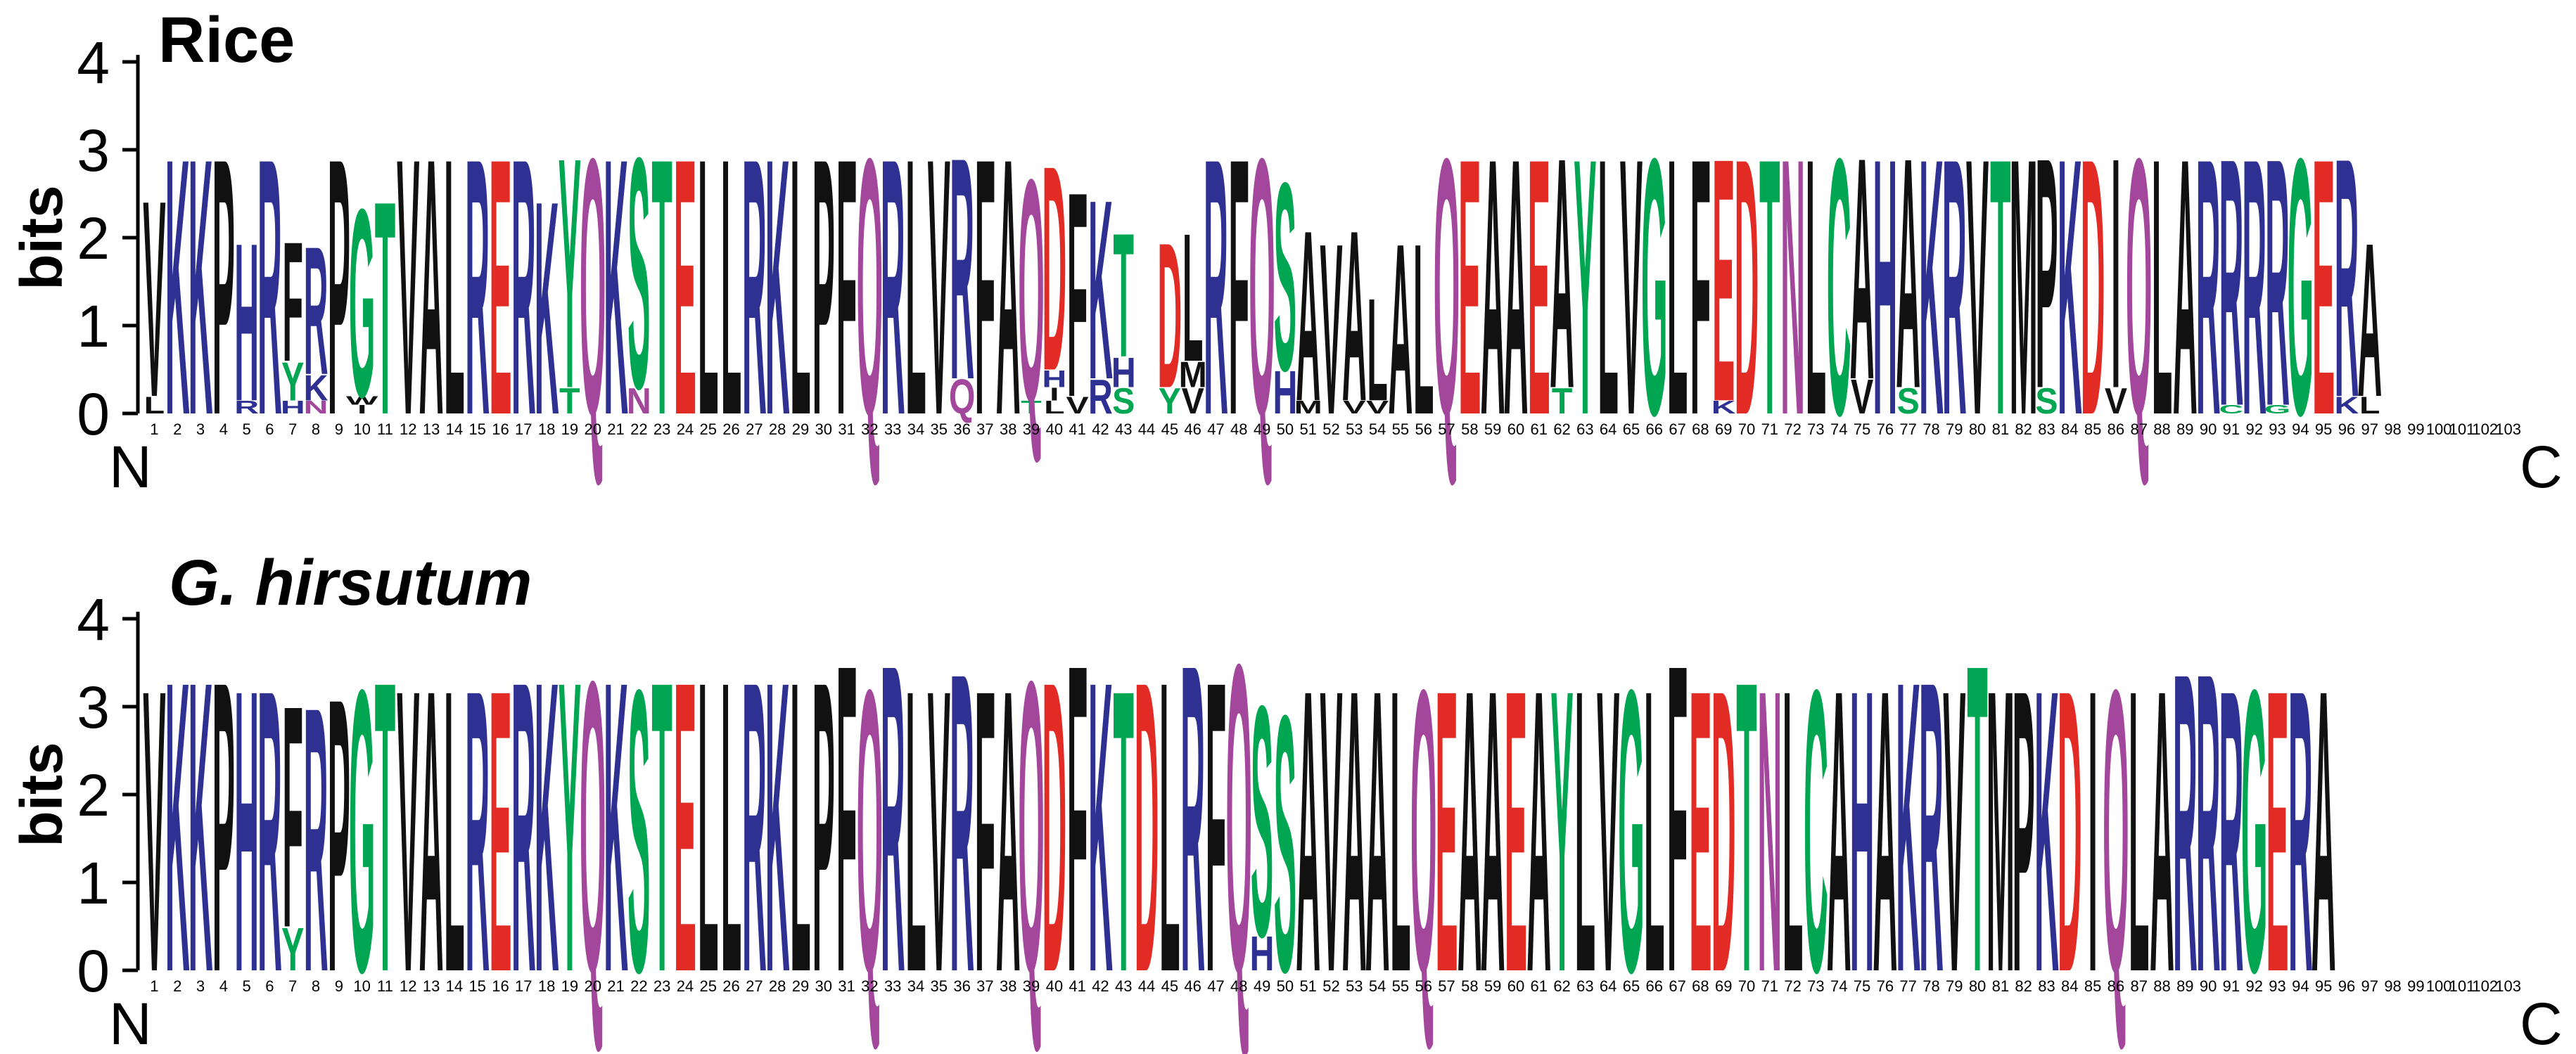  Describe the element at coordinates (385, 986) in the screenshot. I see `cotton-position-label: 11` at that location.